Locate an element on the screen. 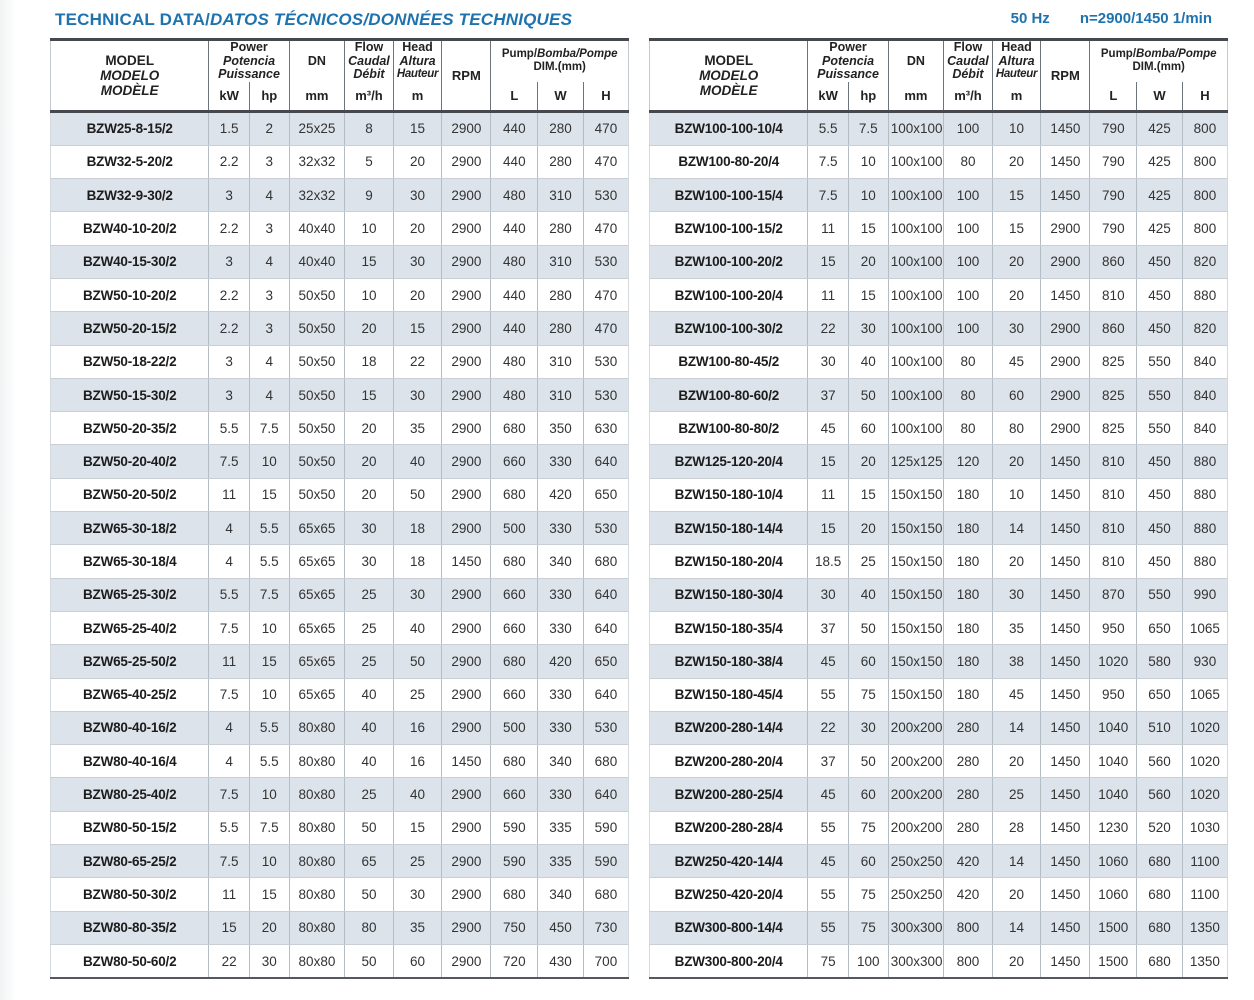 This screenshot has width=1254, height=1000. cell-hp: 10 is located at coordinates (269, 628).